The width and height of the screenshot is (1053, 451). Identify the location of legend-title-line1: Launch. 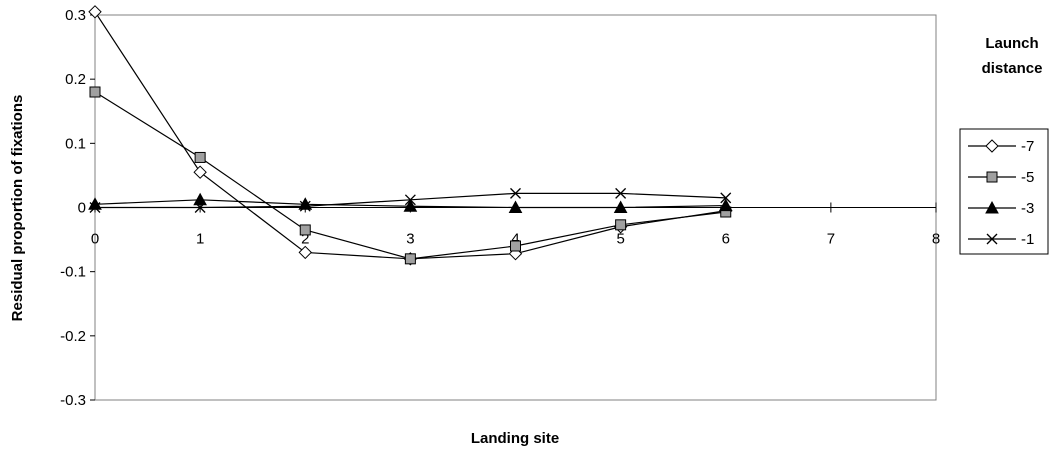
(1011, 43).